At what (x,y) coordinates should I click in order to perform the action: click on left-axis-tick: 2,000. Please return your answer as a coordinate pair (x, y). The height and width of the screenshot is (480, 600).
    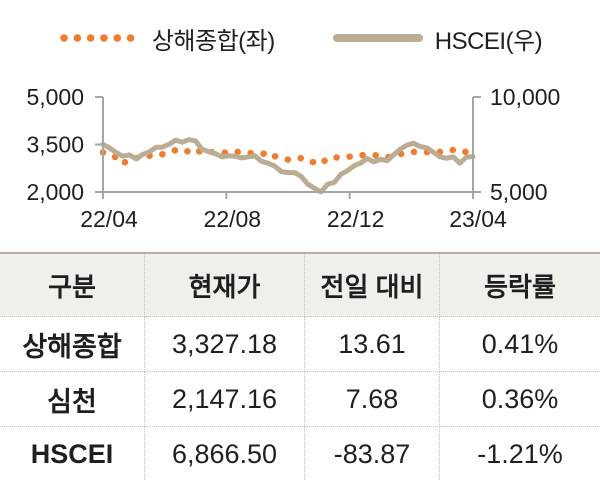
    Looking at the image, I should click on (55, 192).